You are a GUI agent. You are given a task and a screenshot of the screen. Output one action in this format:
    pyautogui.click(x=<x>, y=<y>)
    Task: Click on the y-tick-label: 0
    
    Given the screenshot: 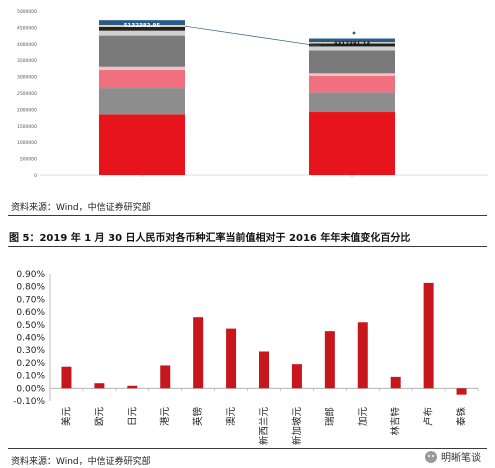 What is the action you would take?
    pyautogui.click(x=35, y=176)
    